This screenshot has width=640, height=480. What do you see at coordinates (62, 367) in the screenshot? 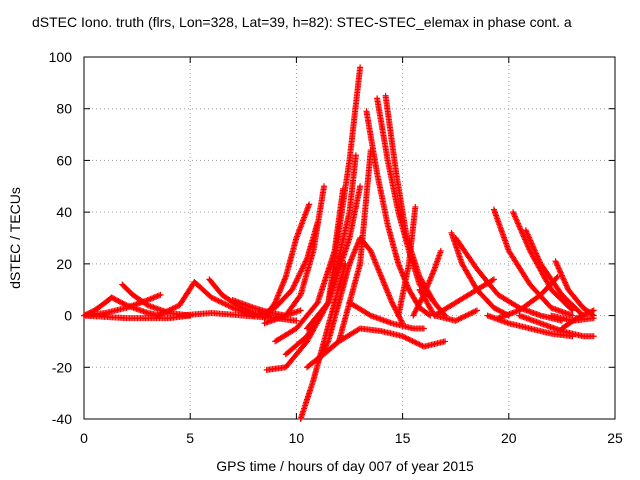
I see `y-tick-label: -20` at bounding box center [62, 367].